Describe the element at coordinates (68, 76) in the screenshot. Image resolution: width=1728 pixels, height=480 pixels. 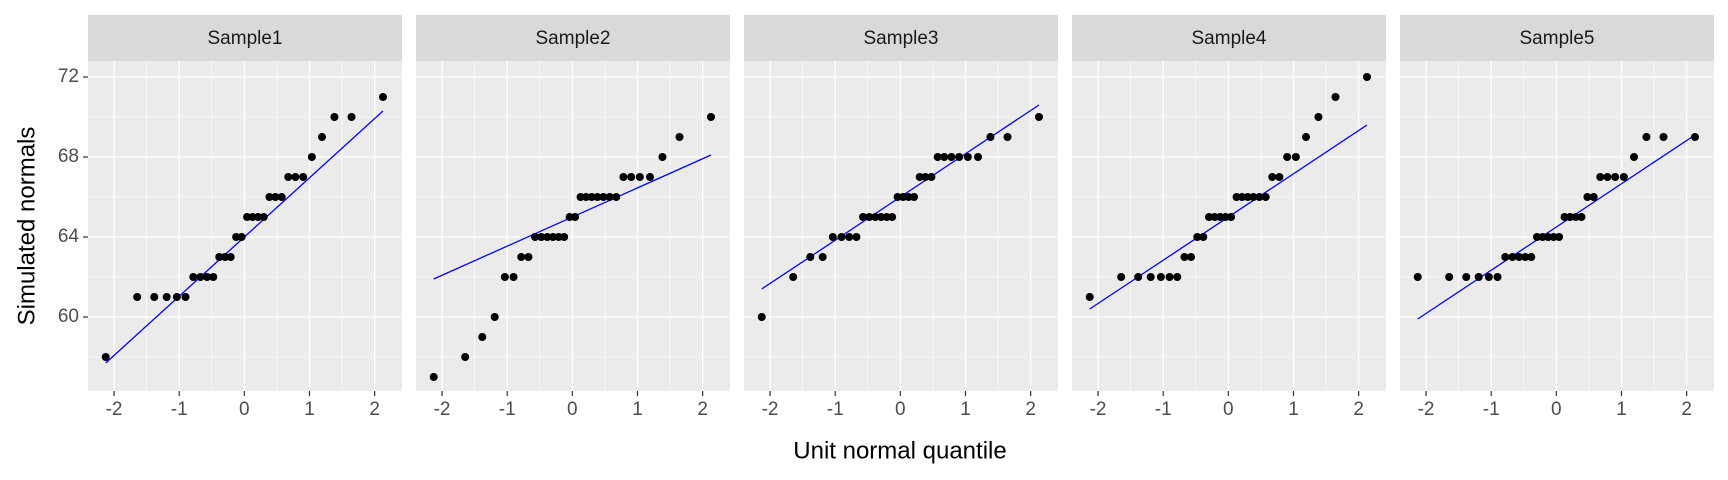
I see `y-tick-label: 72` at that location.